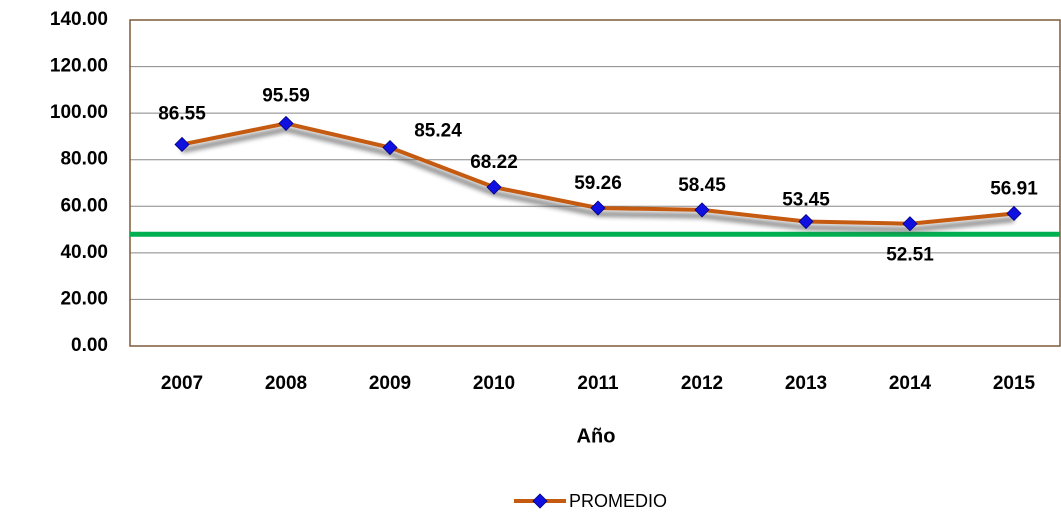  Describe the element at coordinates (79, 112) in the screenshot. I see `y-tick-label: 100.00` at that location.